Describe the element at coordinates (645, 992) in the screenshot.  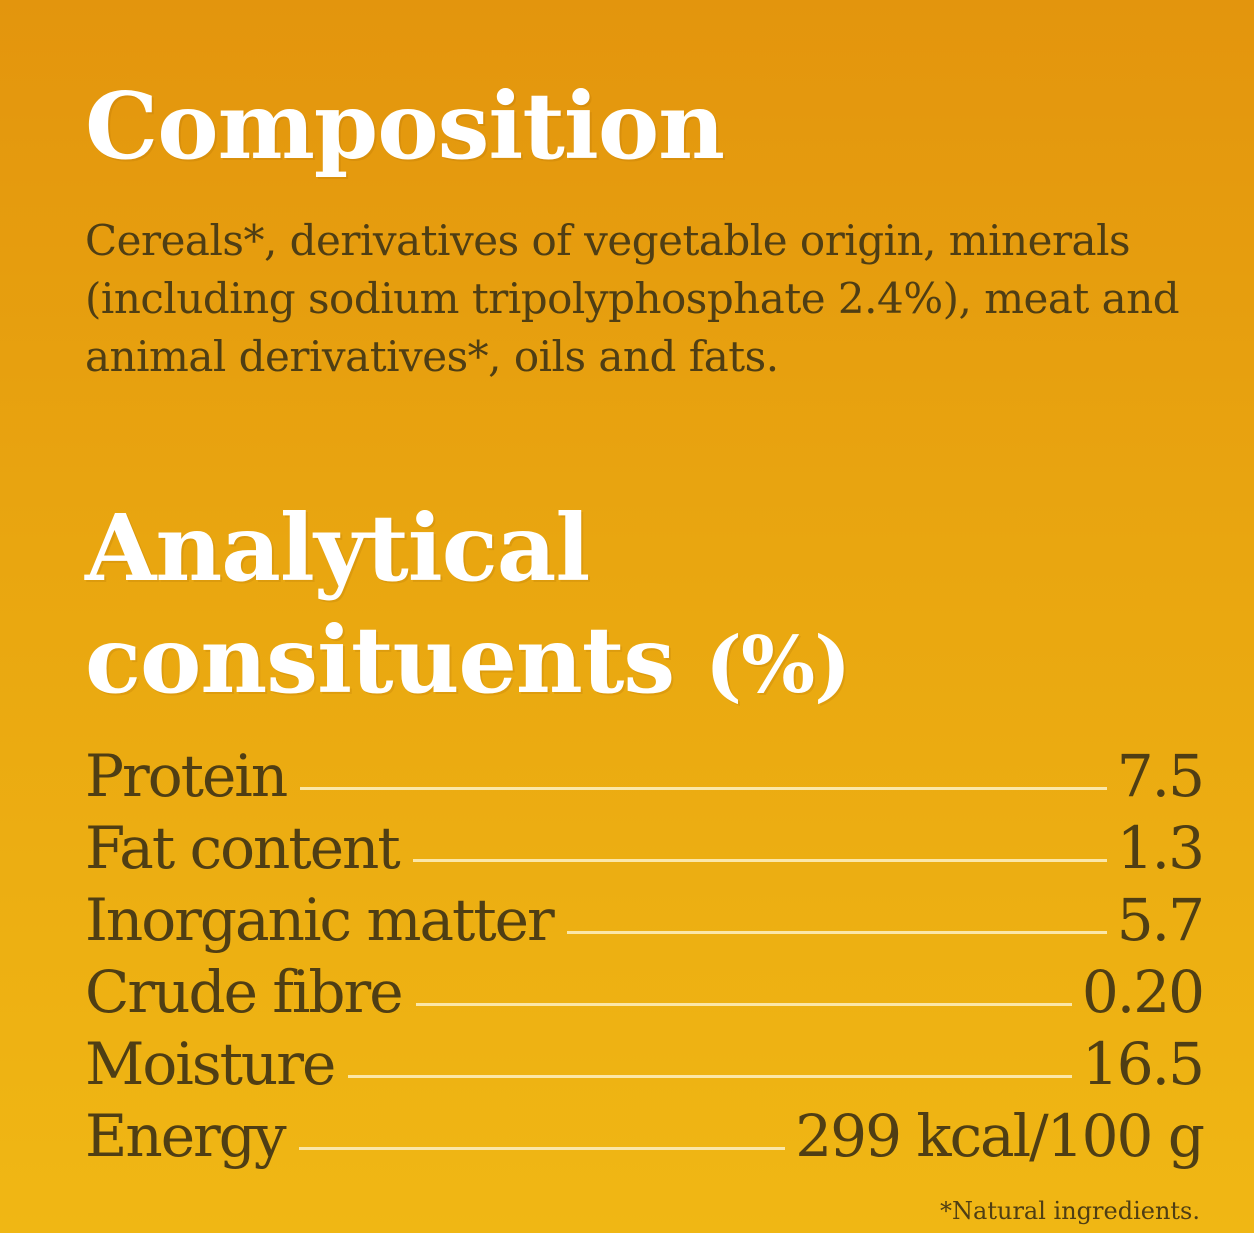
I see `constituent-row-crude-fibre: Crude fibre 0.20` at that location.